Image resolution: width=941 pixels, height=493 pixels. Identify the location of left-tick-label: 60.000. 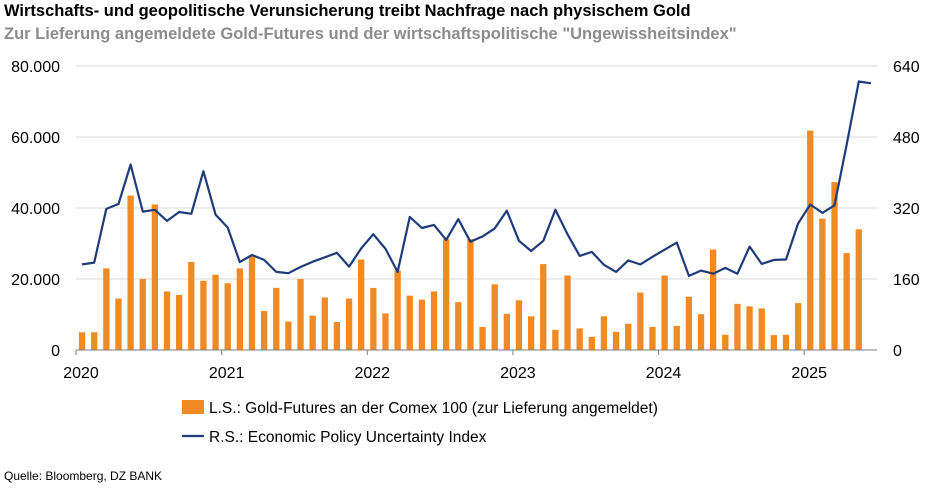
(35, 138).